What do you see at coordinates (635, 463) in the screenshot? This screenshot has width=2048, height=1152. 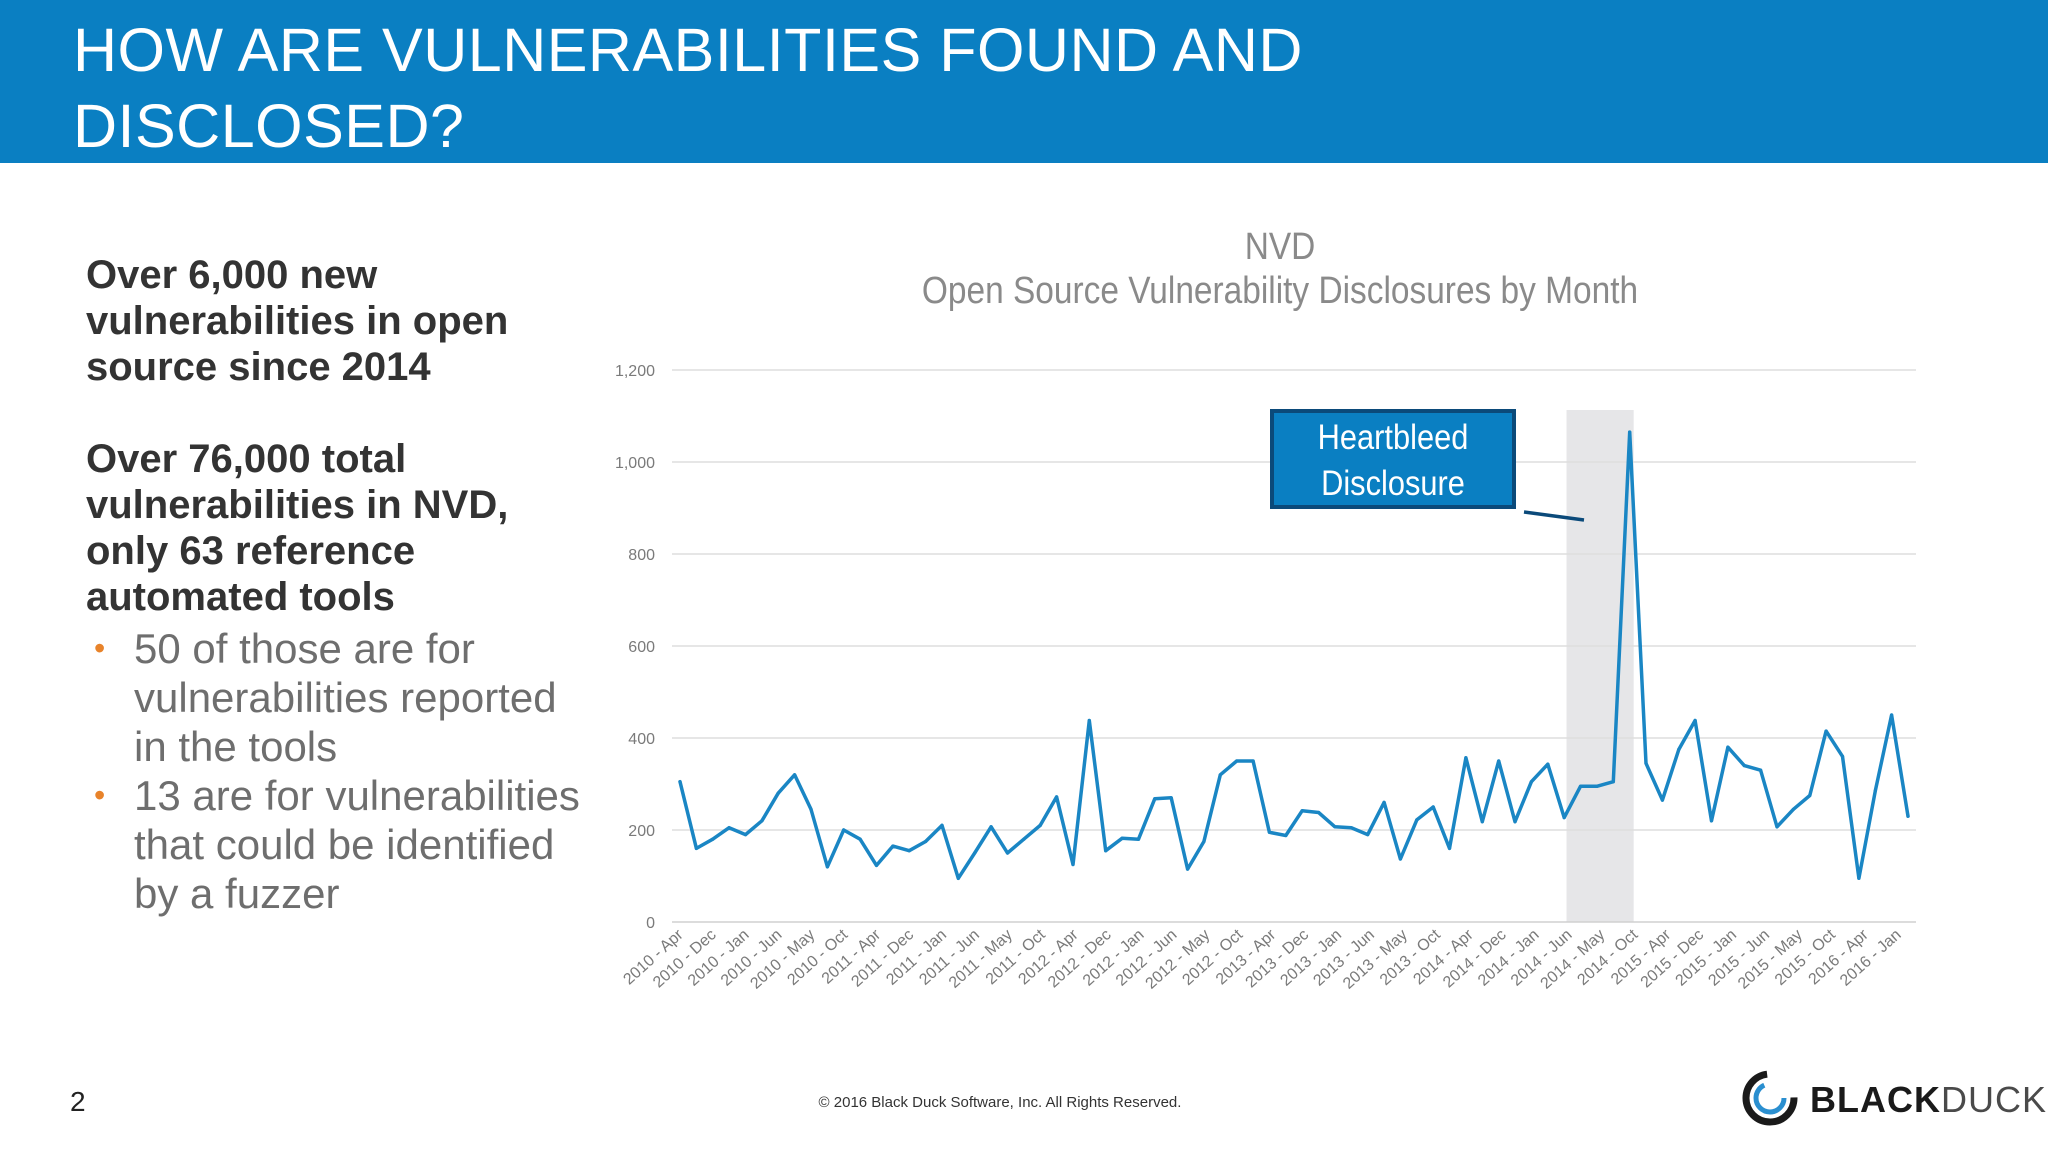 I see `y-tick-label: 1,000` at bounding box center [635, 463].